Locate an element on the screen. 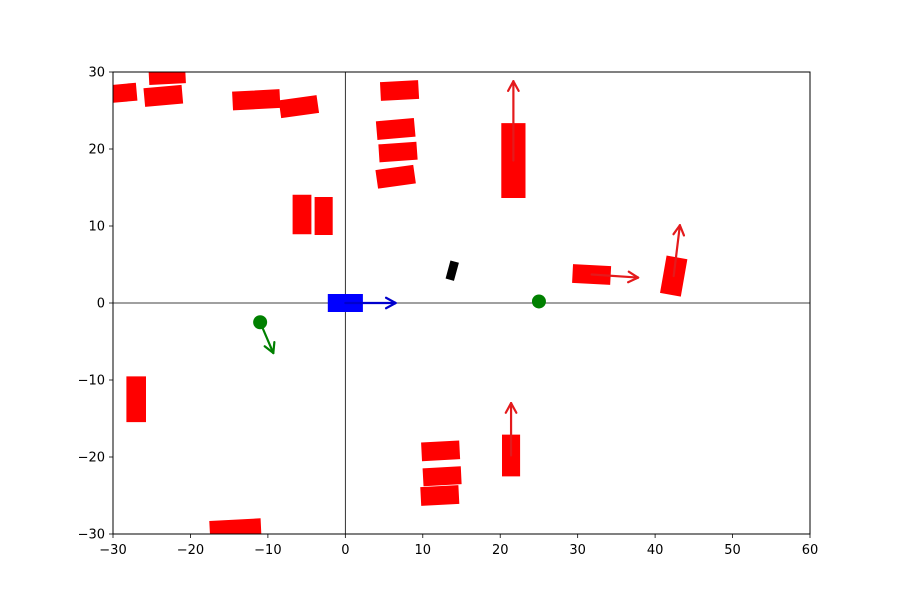 The image size is (900, 600). y-tick-label-1: −20 is located at coordinates (91, 458).